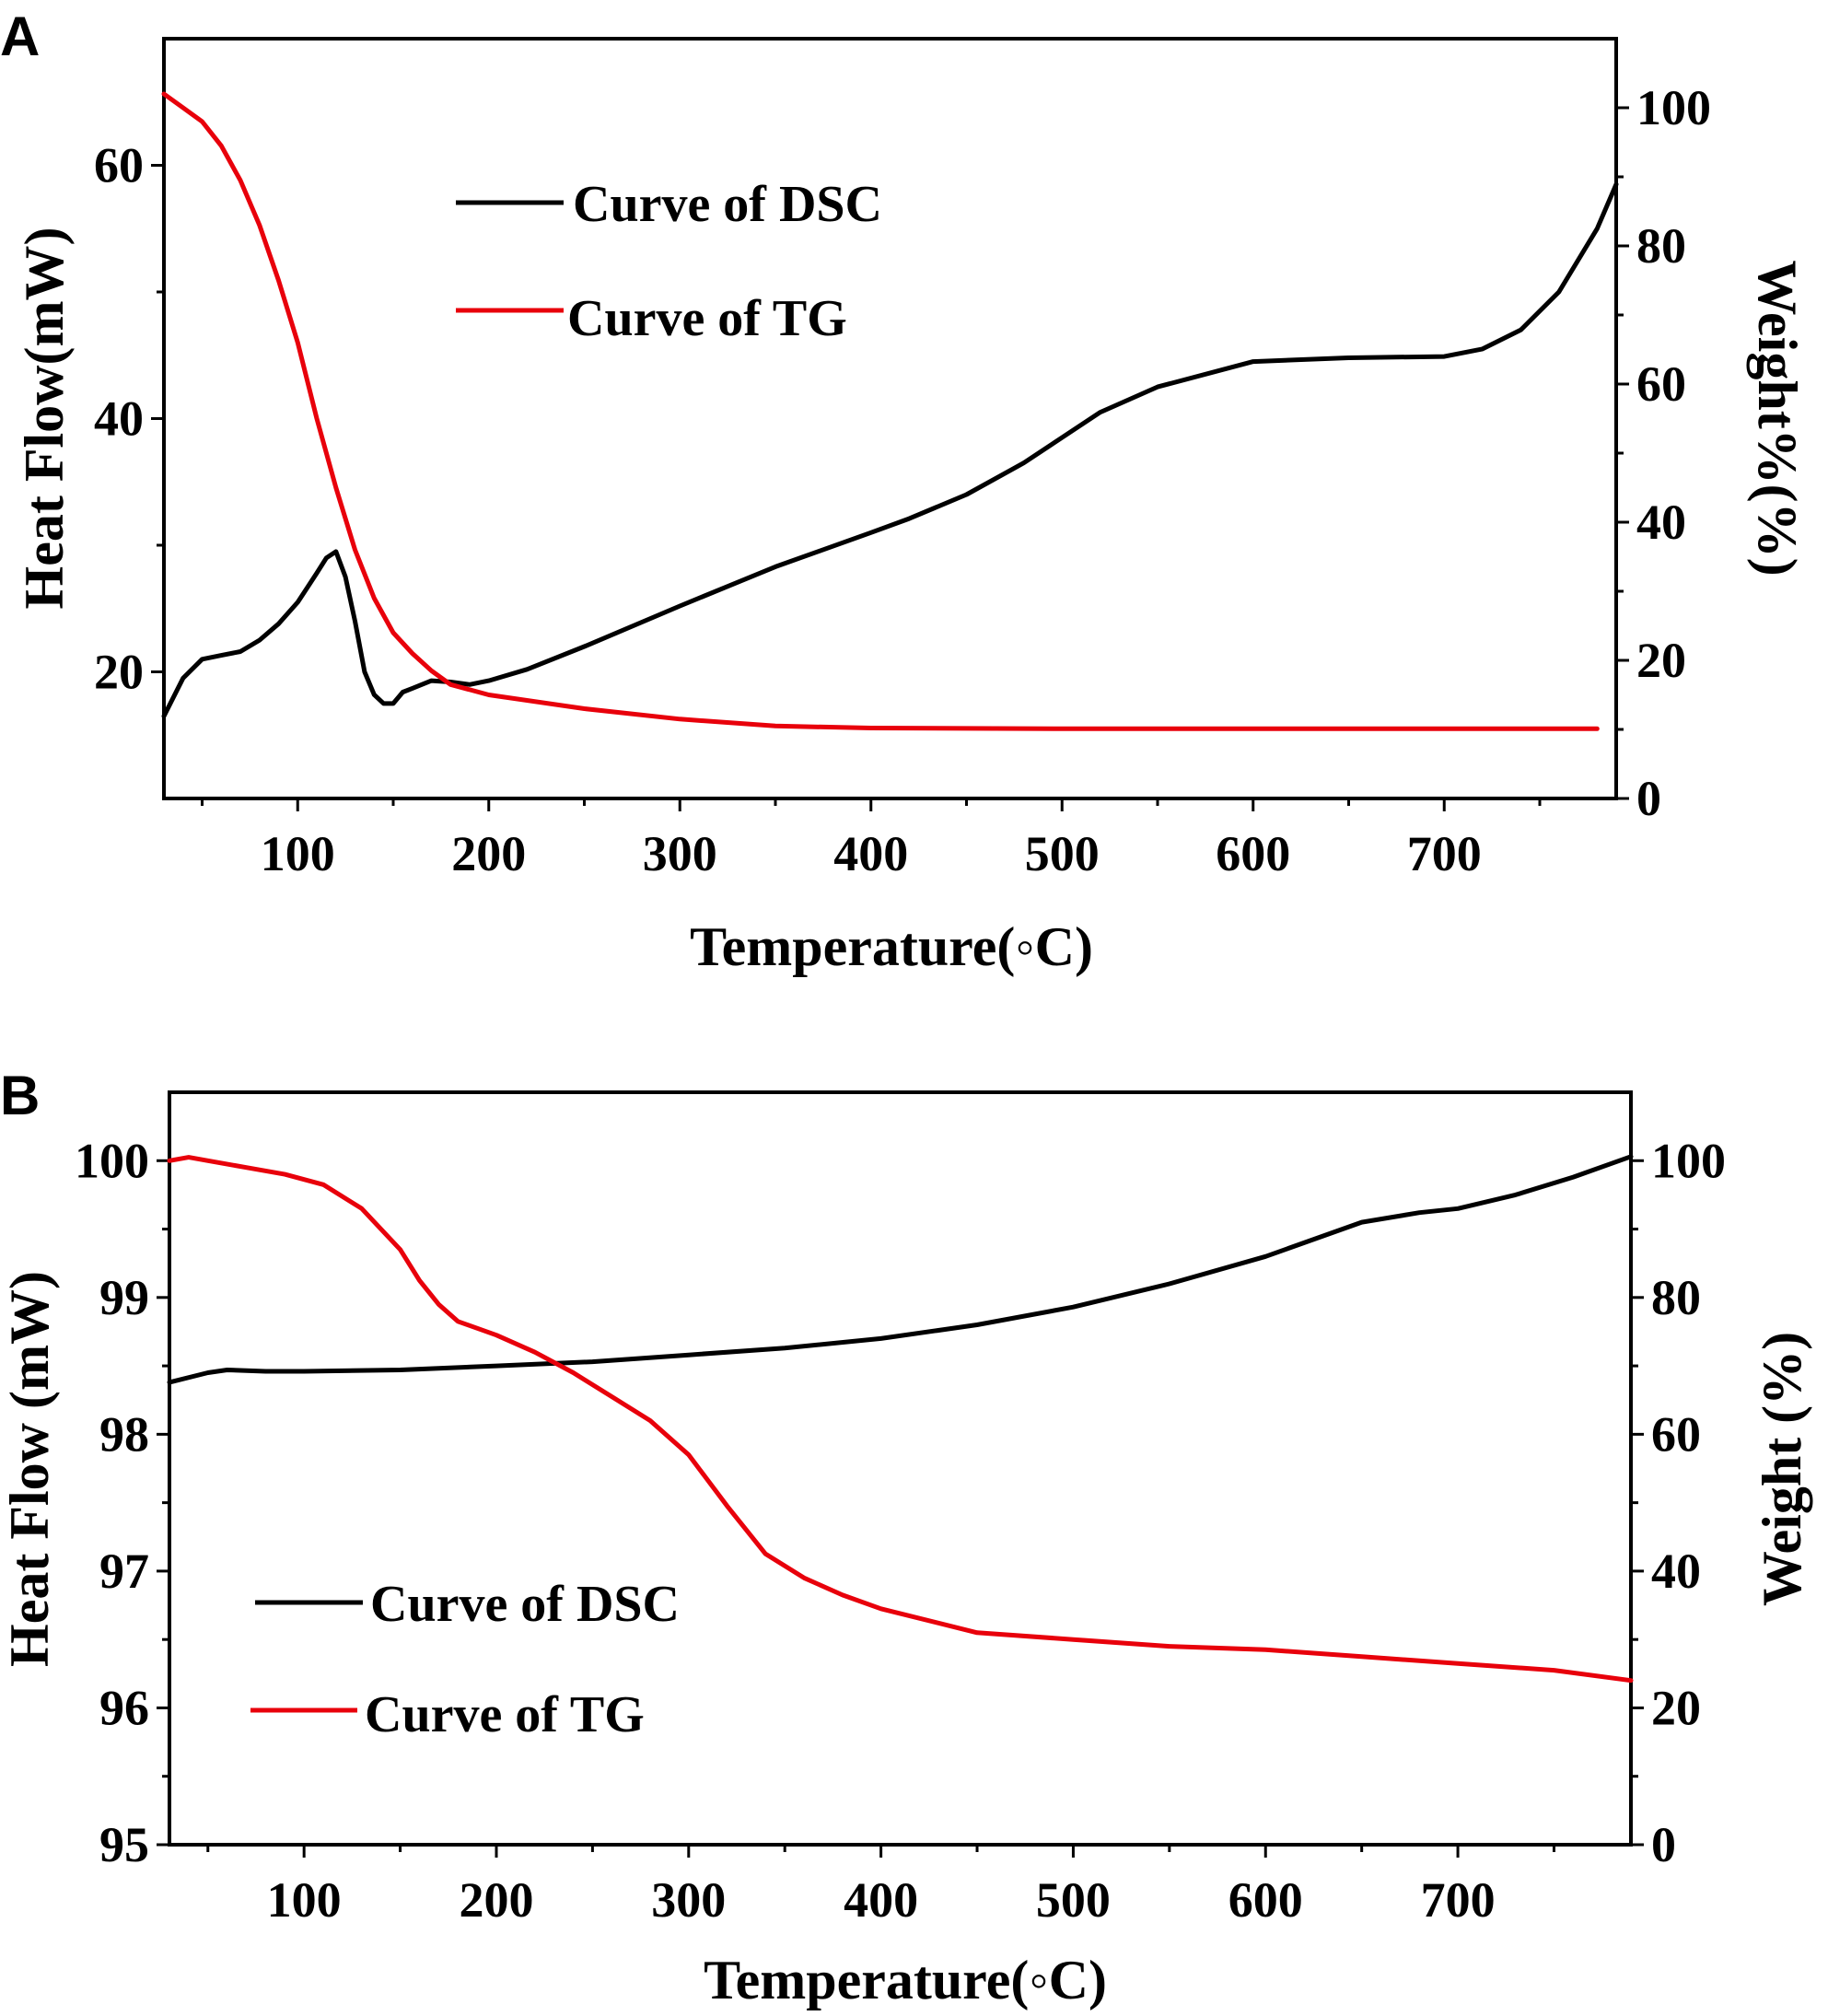  What do you see at coordinates (505, 1714) in the screenshot?
I see `panel-b-legend-tg-label: Curve of TG` at bounding box center [505, 1714].